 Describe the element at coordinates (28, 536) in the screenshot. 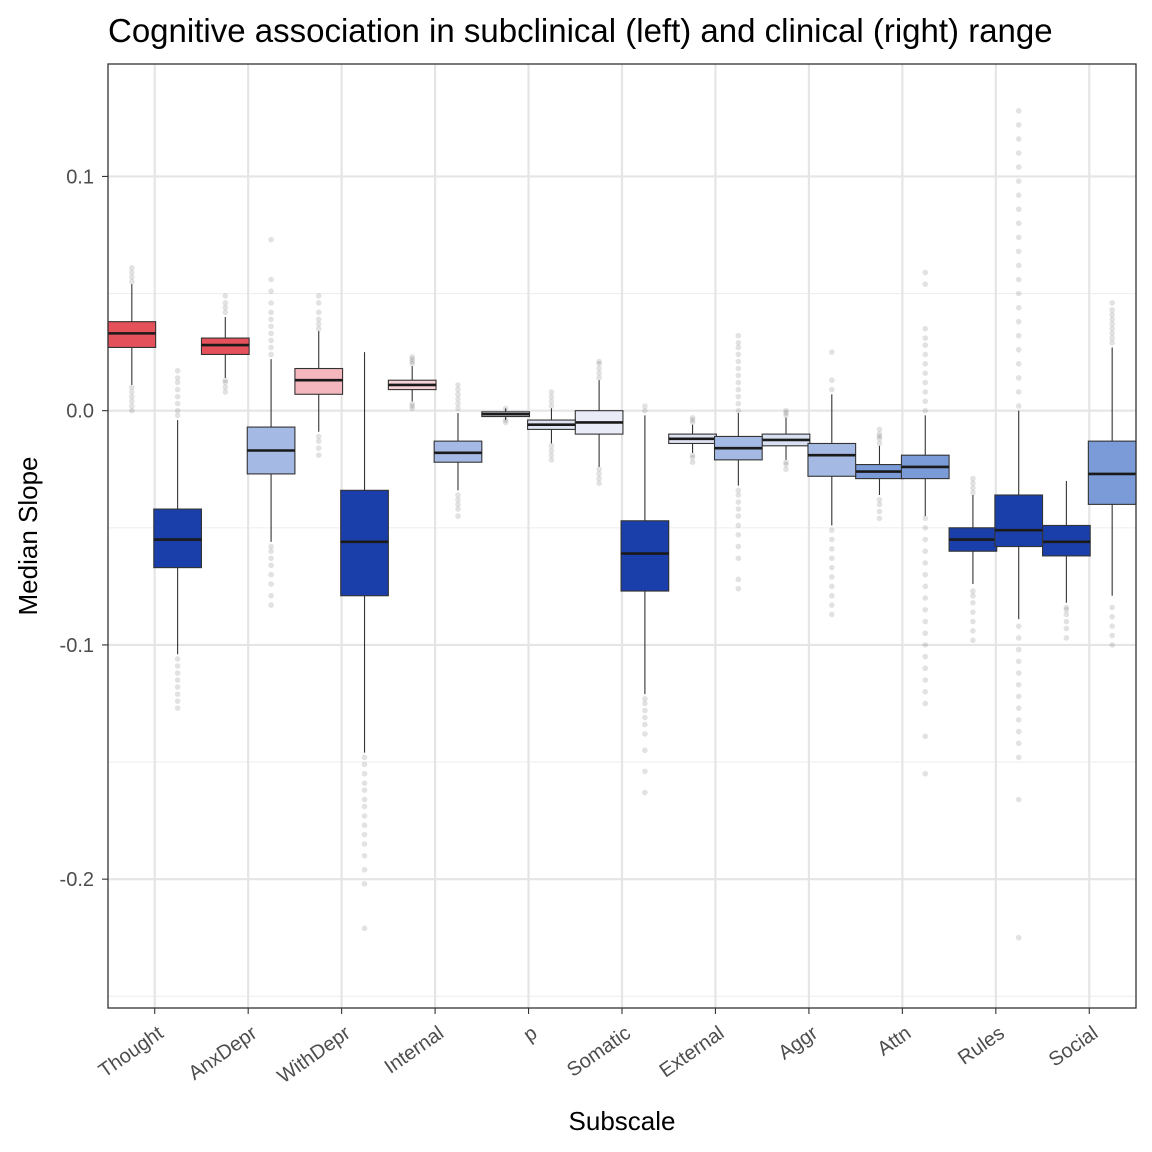

I see `y-axis-title: Median Slope` at that location.